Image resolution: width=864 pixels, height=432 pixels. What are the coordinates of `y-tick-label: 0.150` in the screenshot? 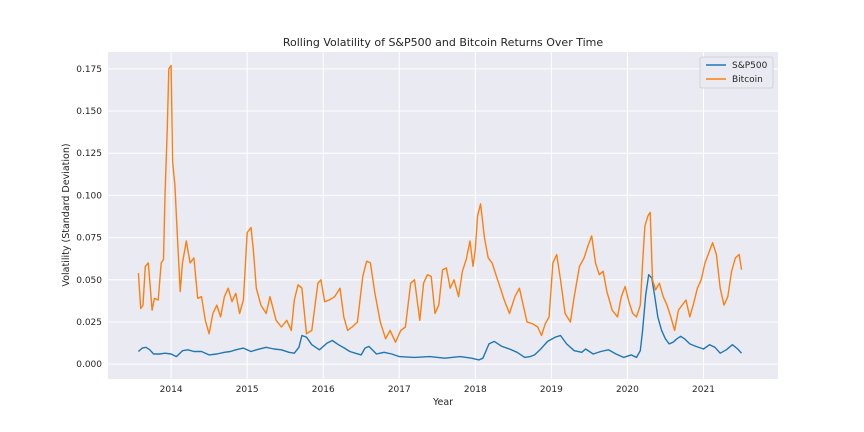 It's located at (89, 112).